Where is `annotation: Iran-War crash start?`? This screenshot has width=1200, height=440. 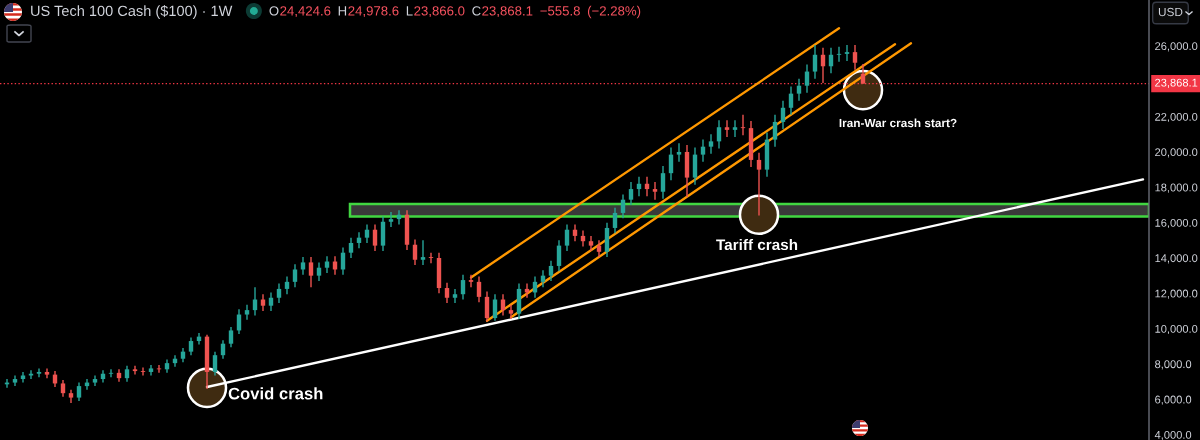 annotation: Iran-War crash start? is located at coordinates (898, 123).